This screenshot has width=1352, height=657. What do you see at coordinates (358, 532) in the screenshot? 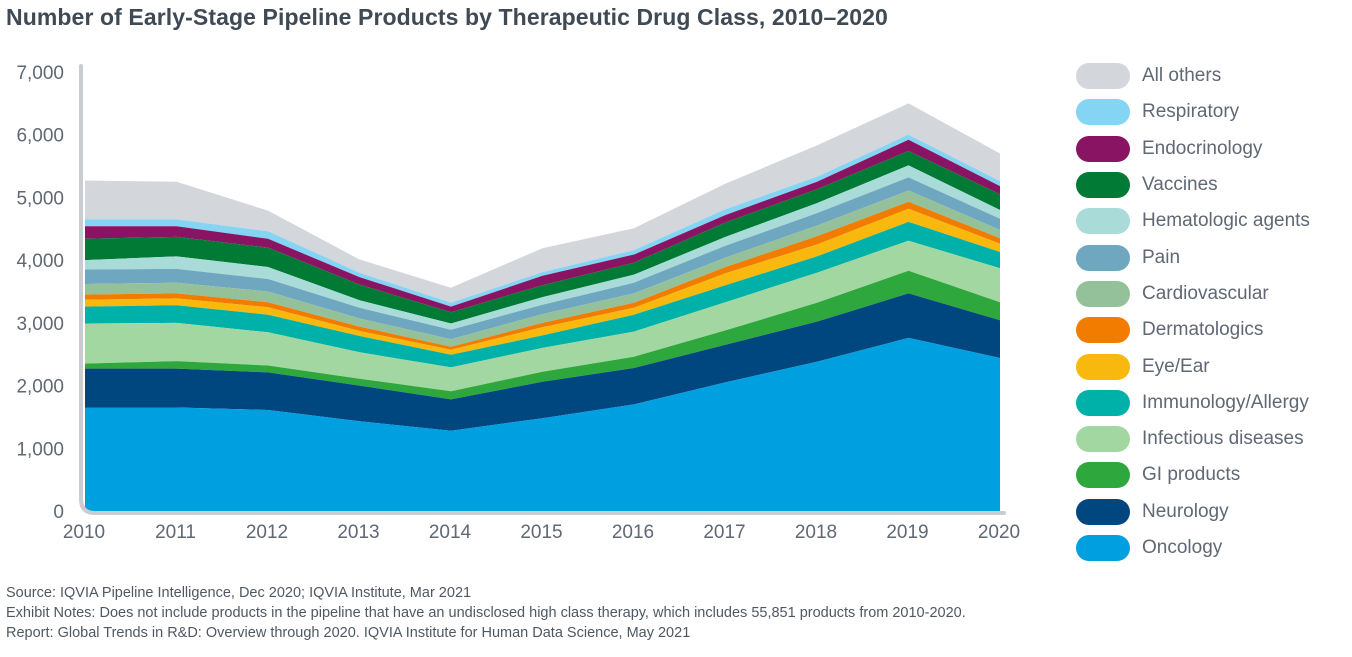
I see `x-tick-label: 2013` at bounding box center [358, 532].